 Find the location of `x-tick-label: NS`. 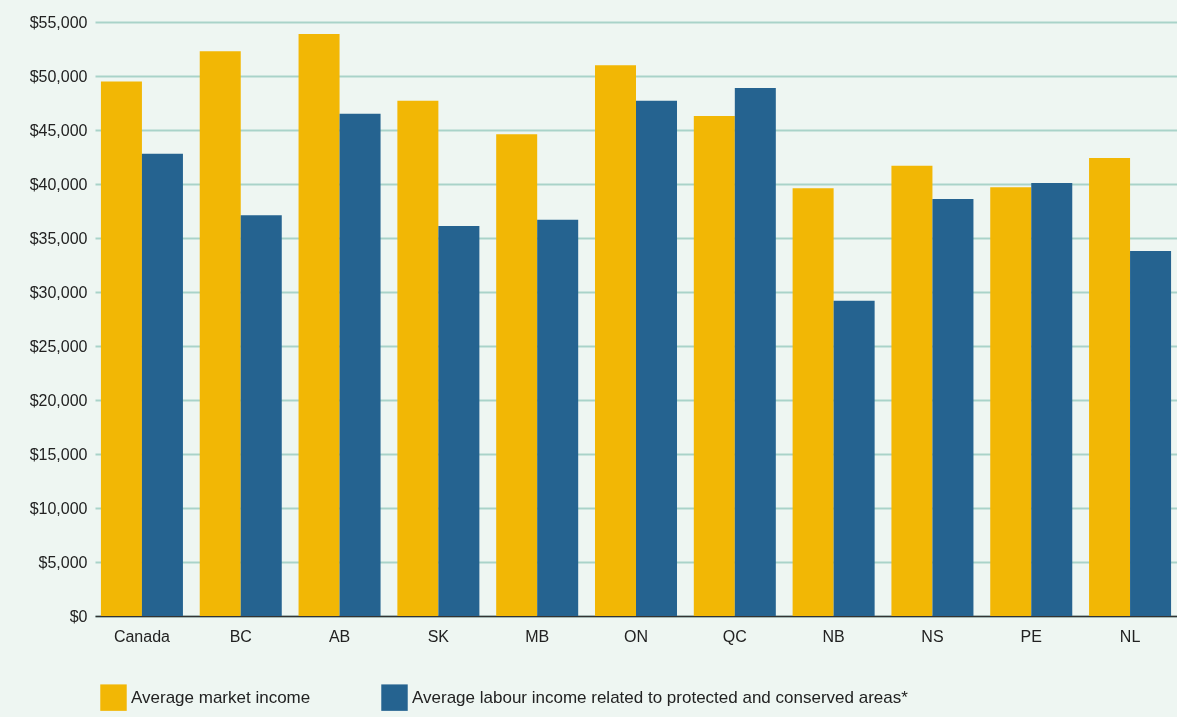

x-tick-label: NS is located at coordinates (932, 636).